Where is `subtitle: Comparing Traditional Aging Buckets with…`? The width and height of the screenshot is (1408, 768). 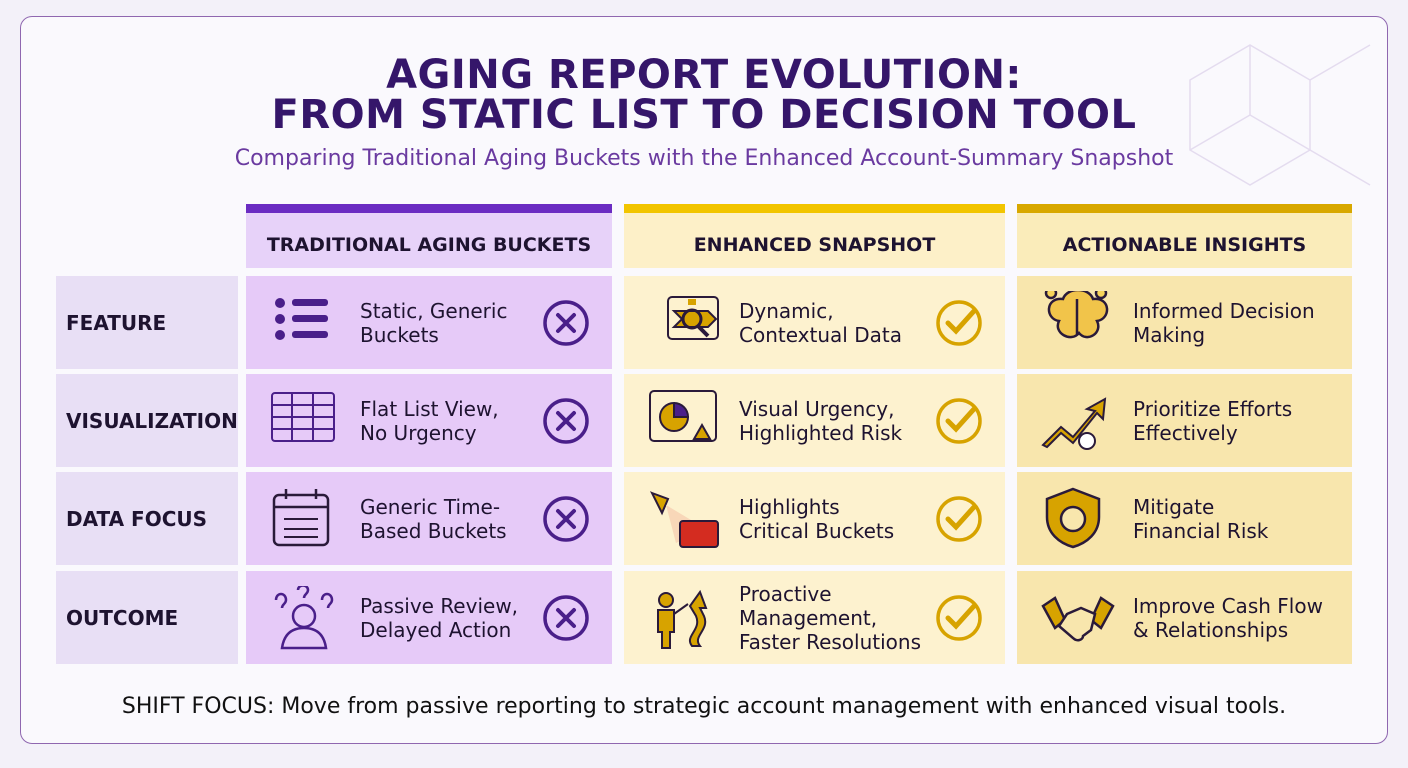 subtitle: Comparing Traditional Aging Buckets with… is located at coordinates (704, 158).